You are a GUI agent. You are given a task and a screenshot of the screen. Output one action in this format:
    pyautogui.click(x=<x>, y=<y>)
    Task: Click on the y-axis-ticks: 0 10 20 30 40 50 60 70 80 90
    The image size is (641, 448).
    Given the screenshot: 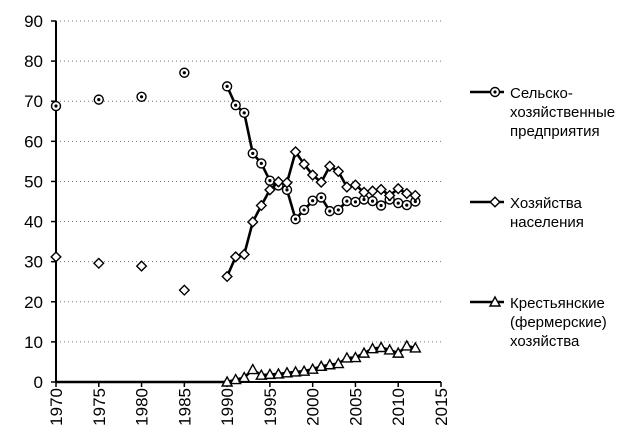 What is the action you would take?
    pyautogui.click(x=40, y=202)
    